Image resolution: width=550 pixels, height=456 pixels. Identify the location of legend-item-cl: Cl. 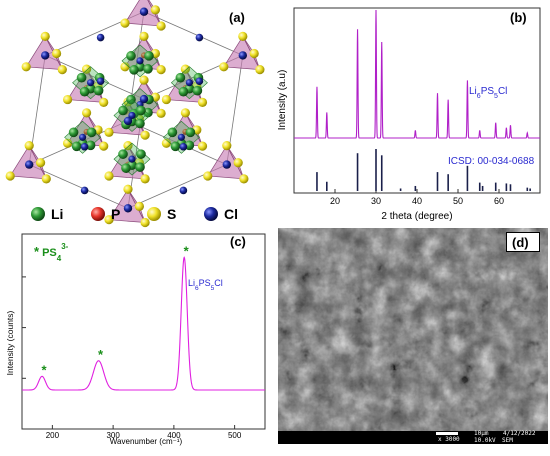
(221, 214).